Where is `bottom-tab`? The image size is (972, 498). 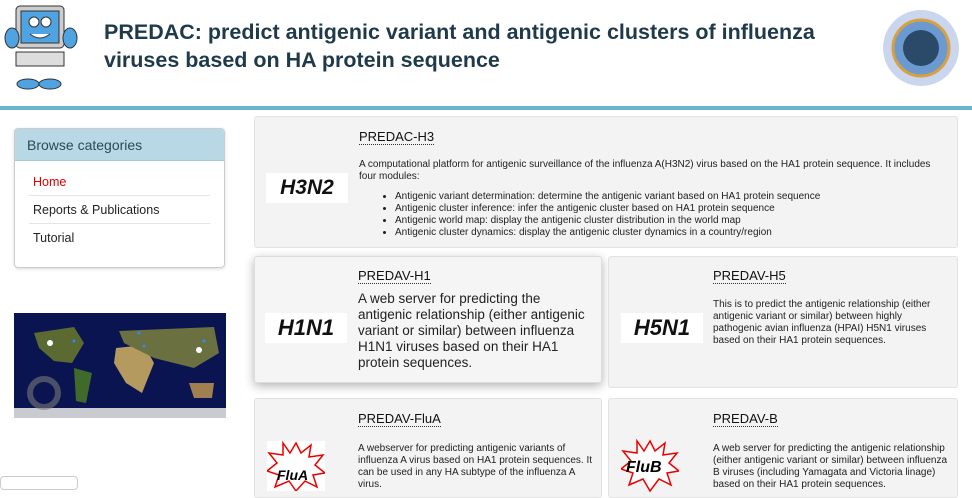
bottom-tab is located at coordinates (39, 483).